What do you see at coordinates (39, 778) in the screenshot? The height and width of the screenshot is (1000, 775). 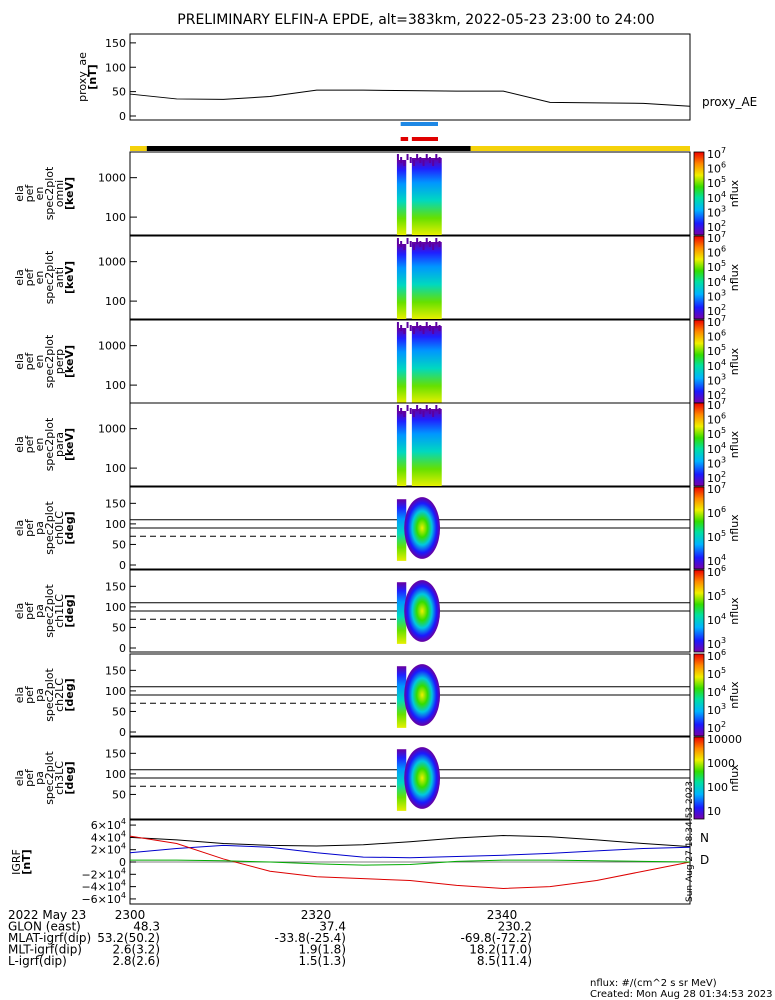 I see `ylabel-line: pa` at bounding box center [39, 778].